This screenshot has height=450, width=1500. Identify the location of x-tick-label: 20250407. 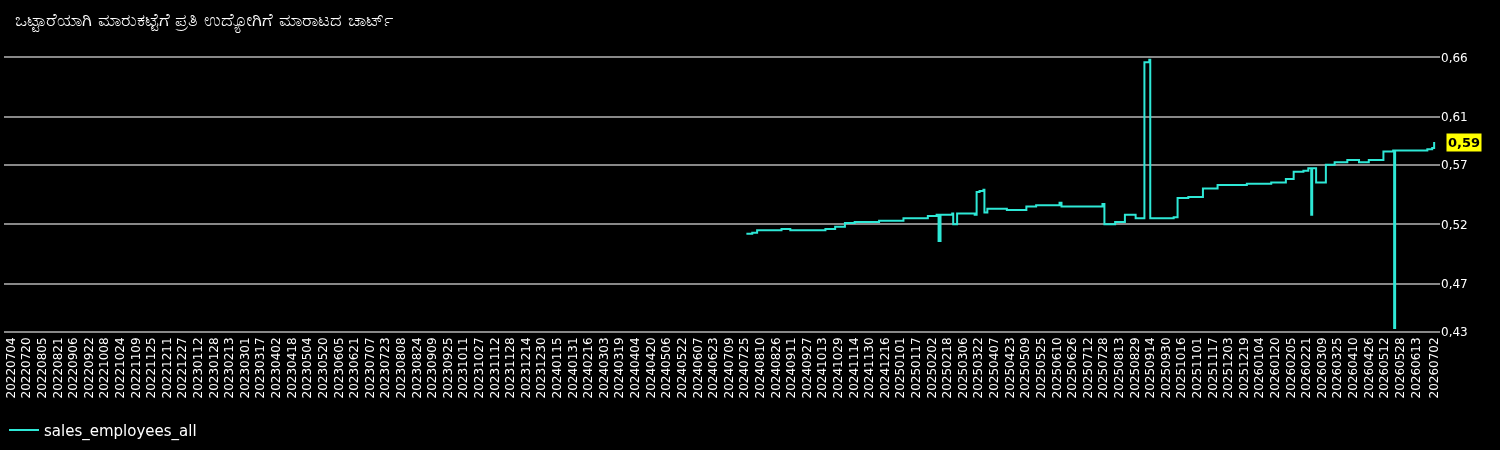
(994, 368).